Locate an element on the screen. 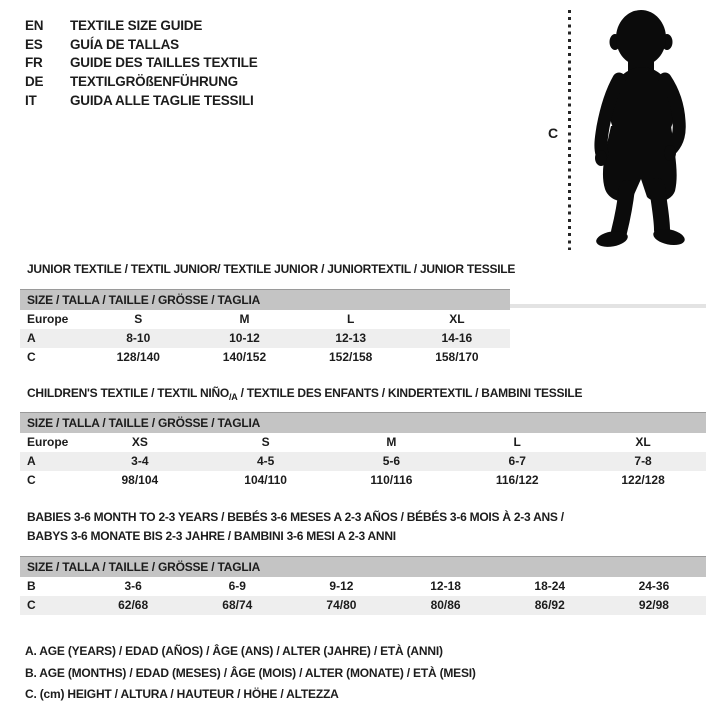  height-marker-label: C is located at coordinates (553, 133).